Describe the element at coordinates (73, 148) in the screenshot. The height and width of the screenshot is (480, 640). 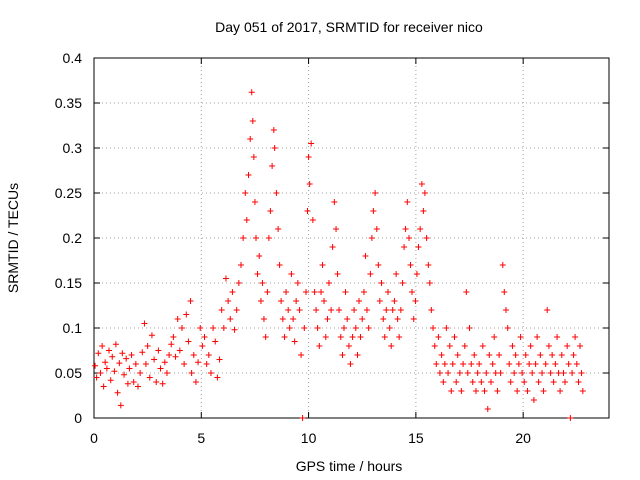
I see `y-tick-label: 0.3` at that location.